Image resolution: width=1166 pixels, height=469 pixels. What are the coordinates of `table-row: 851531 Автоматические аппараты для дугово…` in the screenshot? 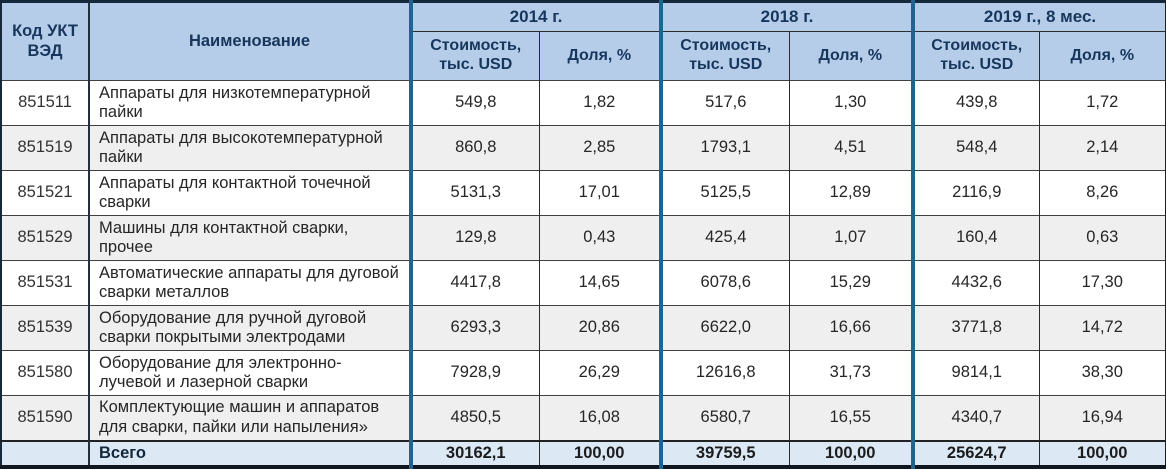 It's located at (583, 283).